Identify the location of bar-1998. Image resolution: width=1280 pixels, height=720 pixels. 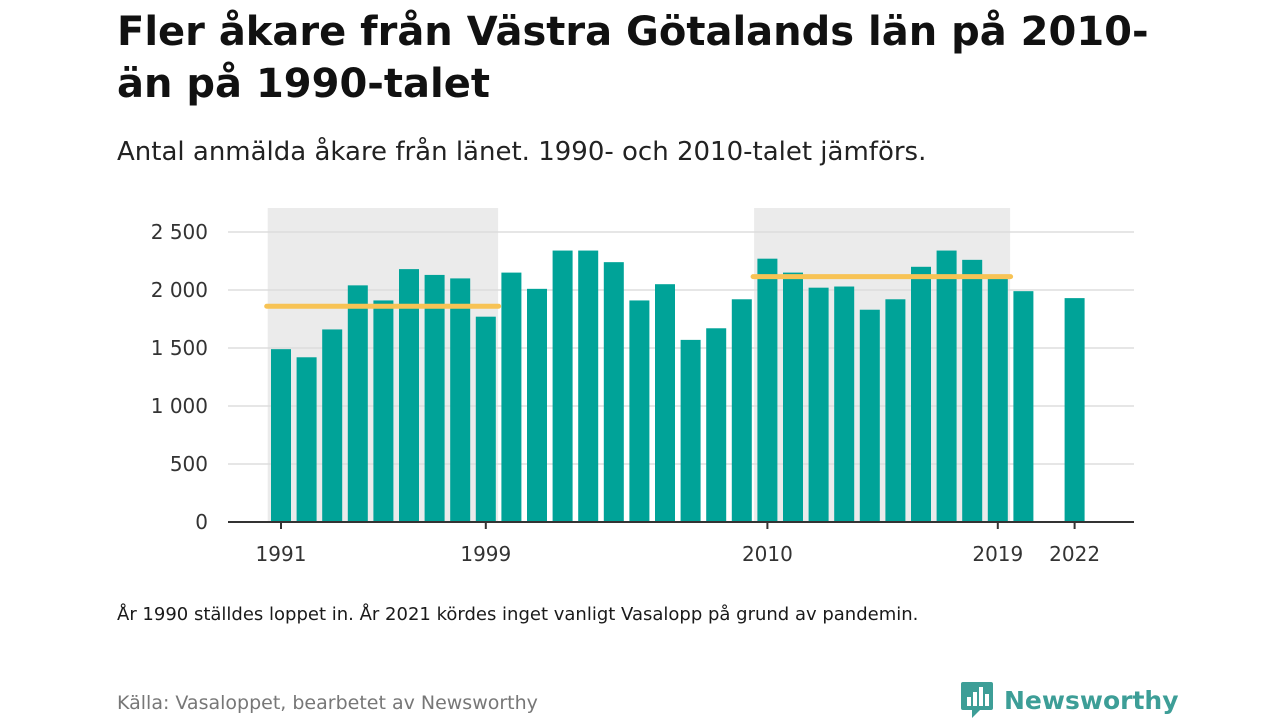
(460, 400).